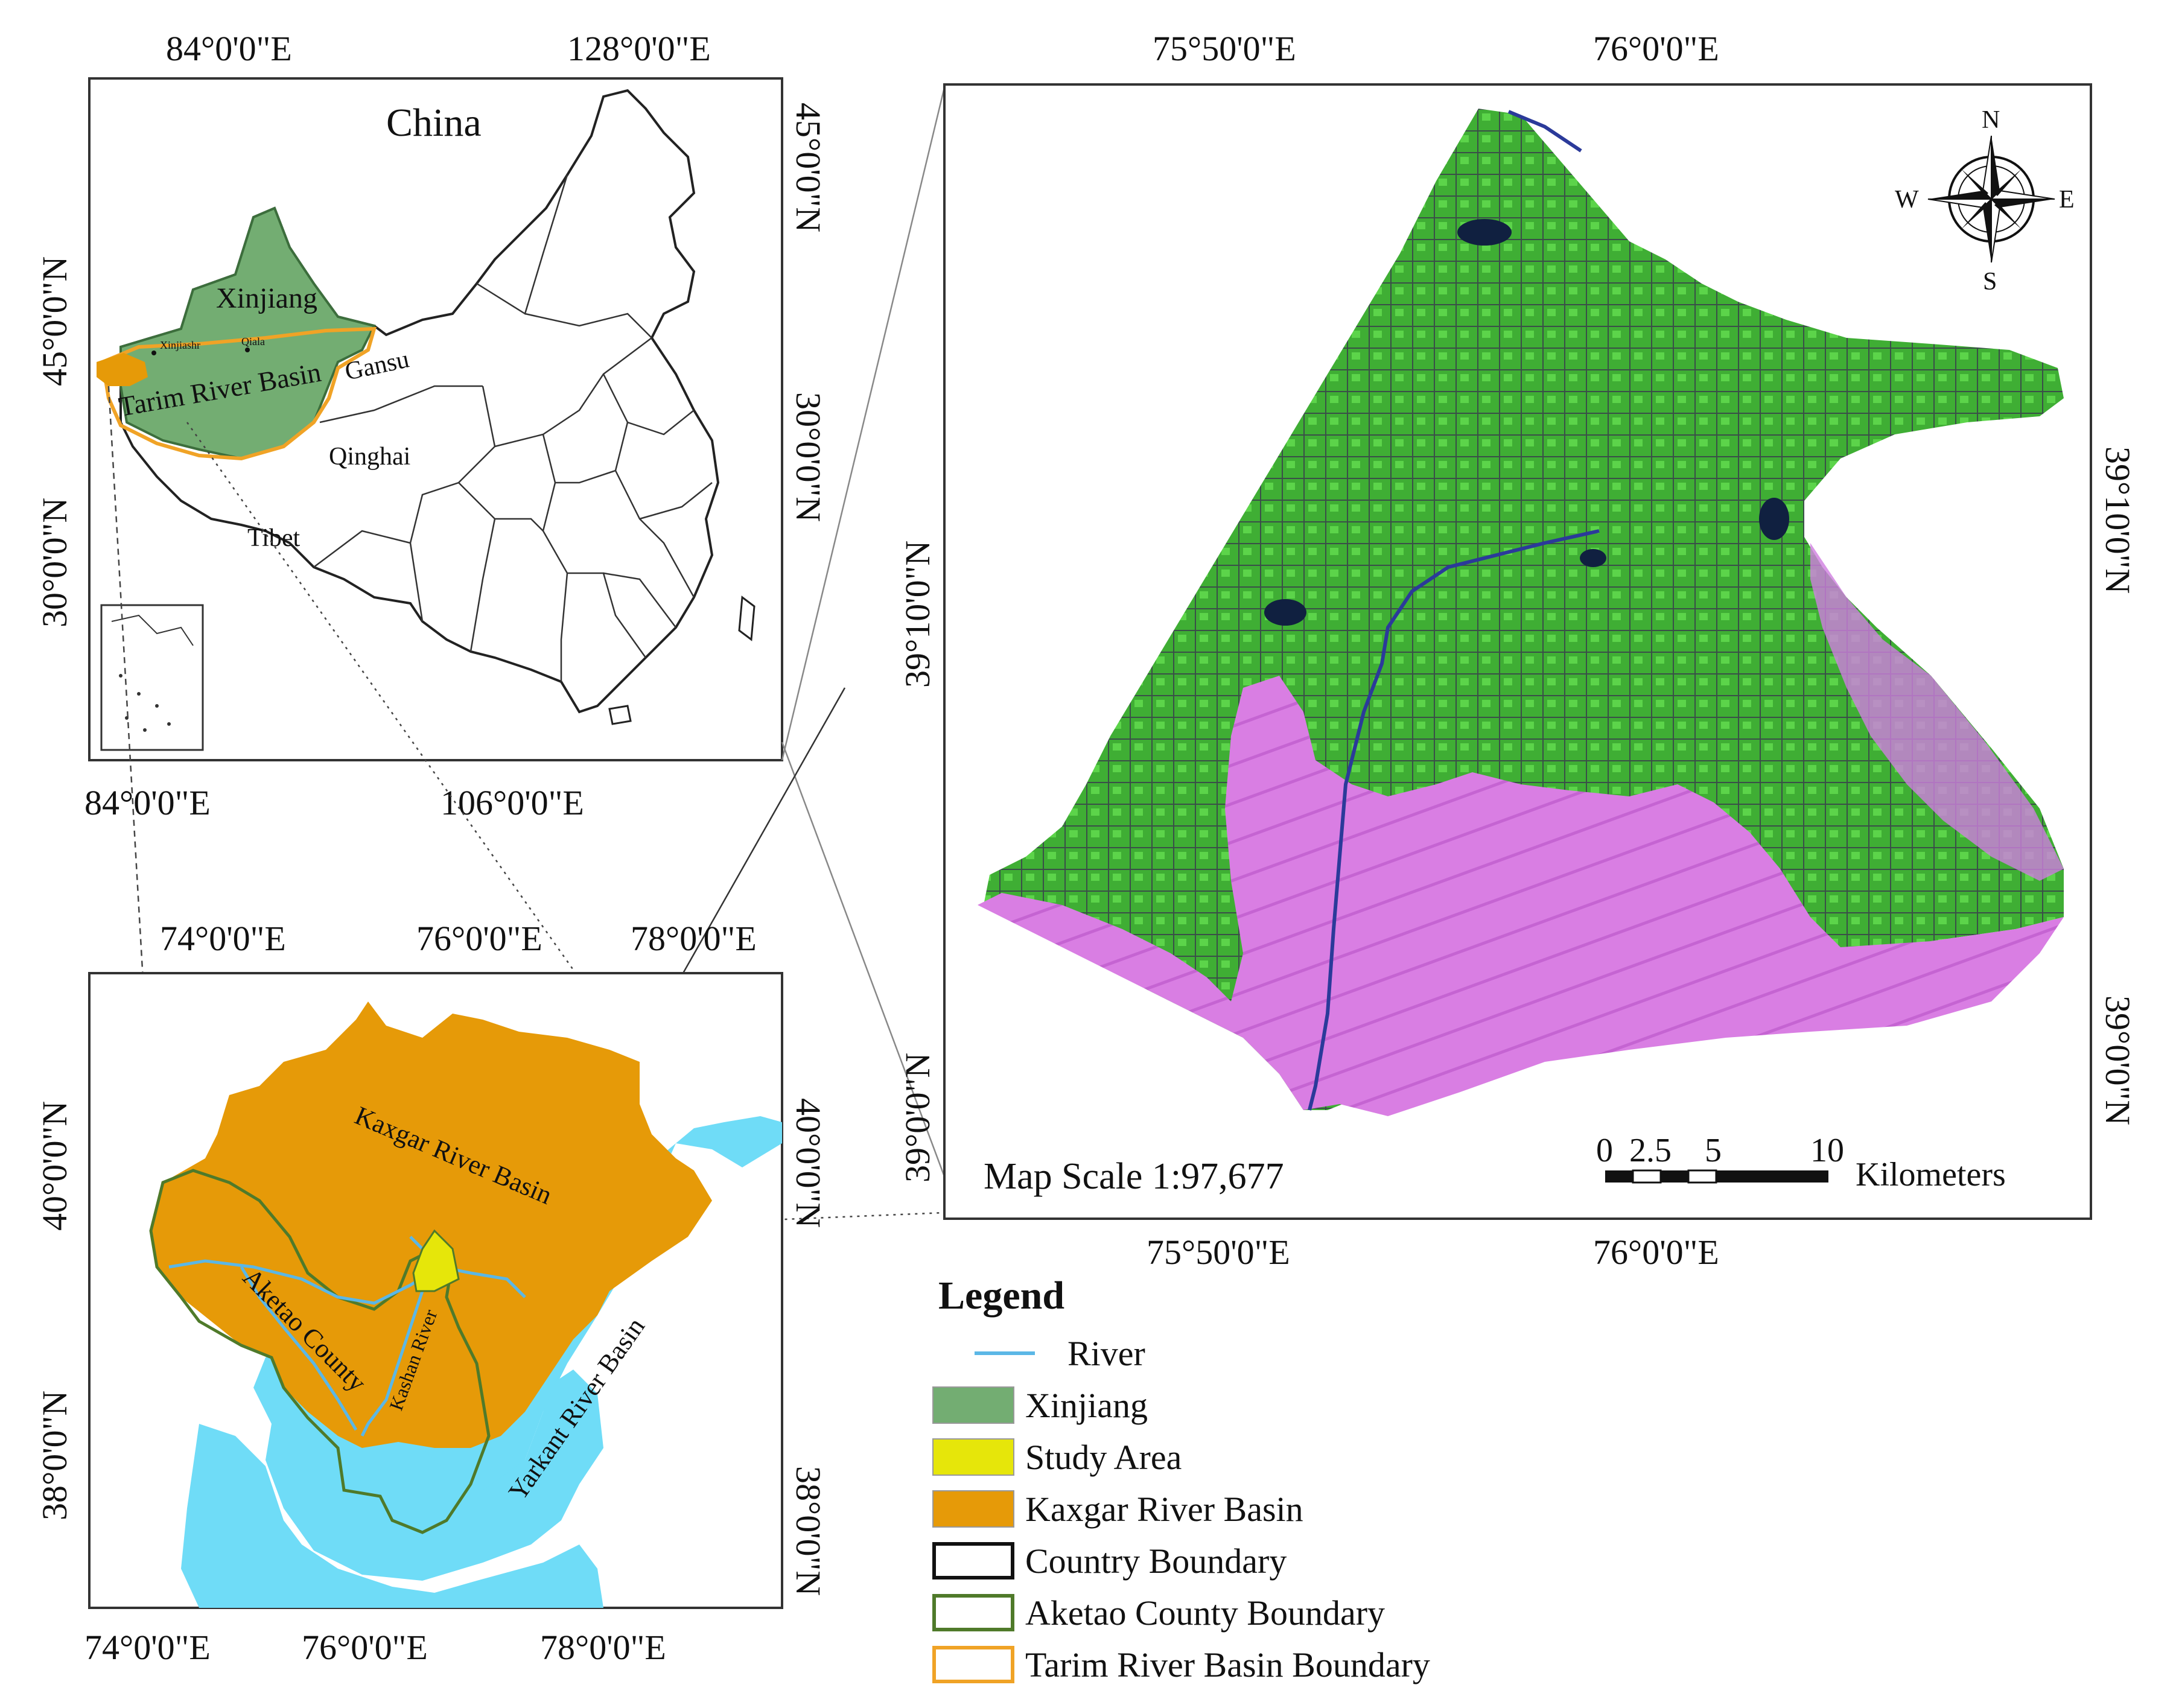  I want to click on legend-item: River, so click(1264, 1353).